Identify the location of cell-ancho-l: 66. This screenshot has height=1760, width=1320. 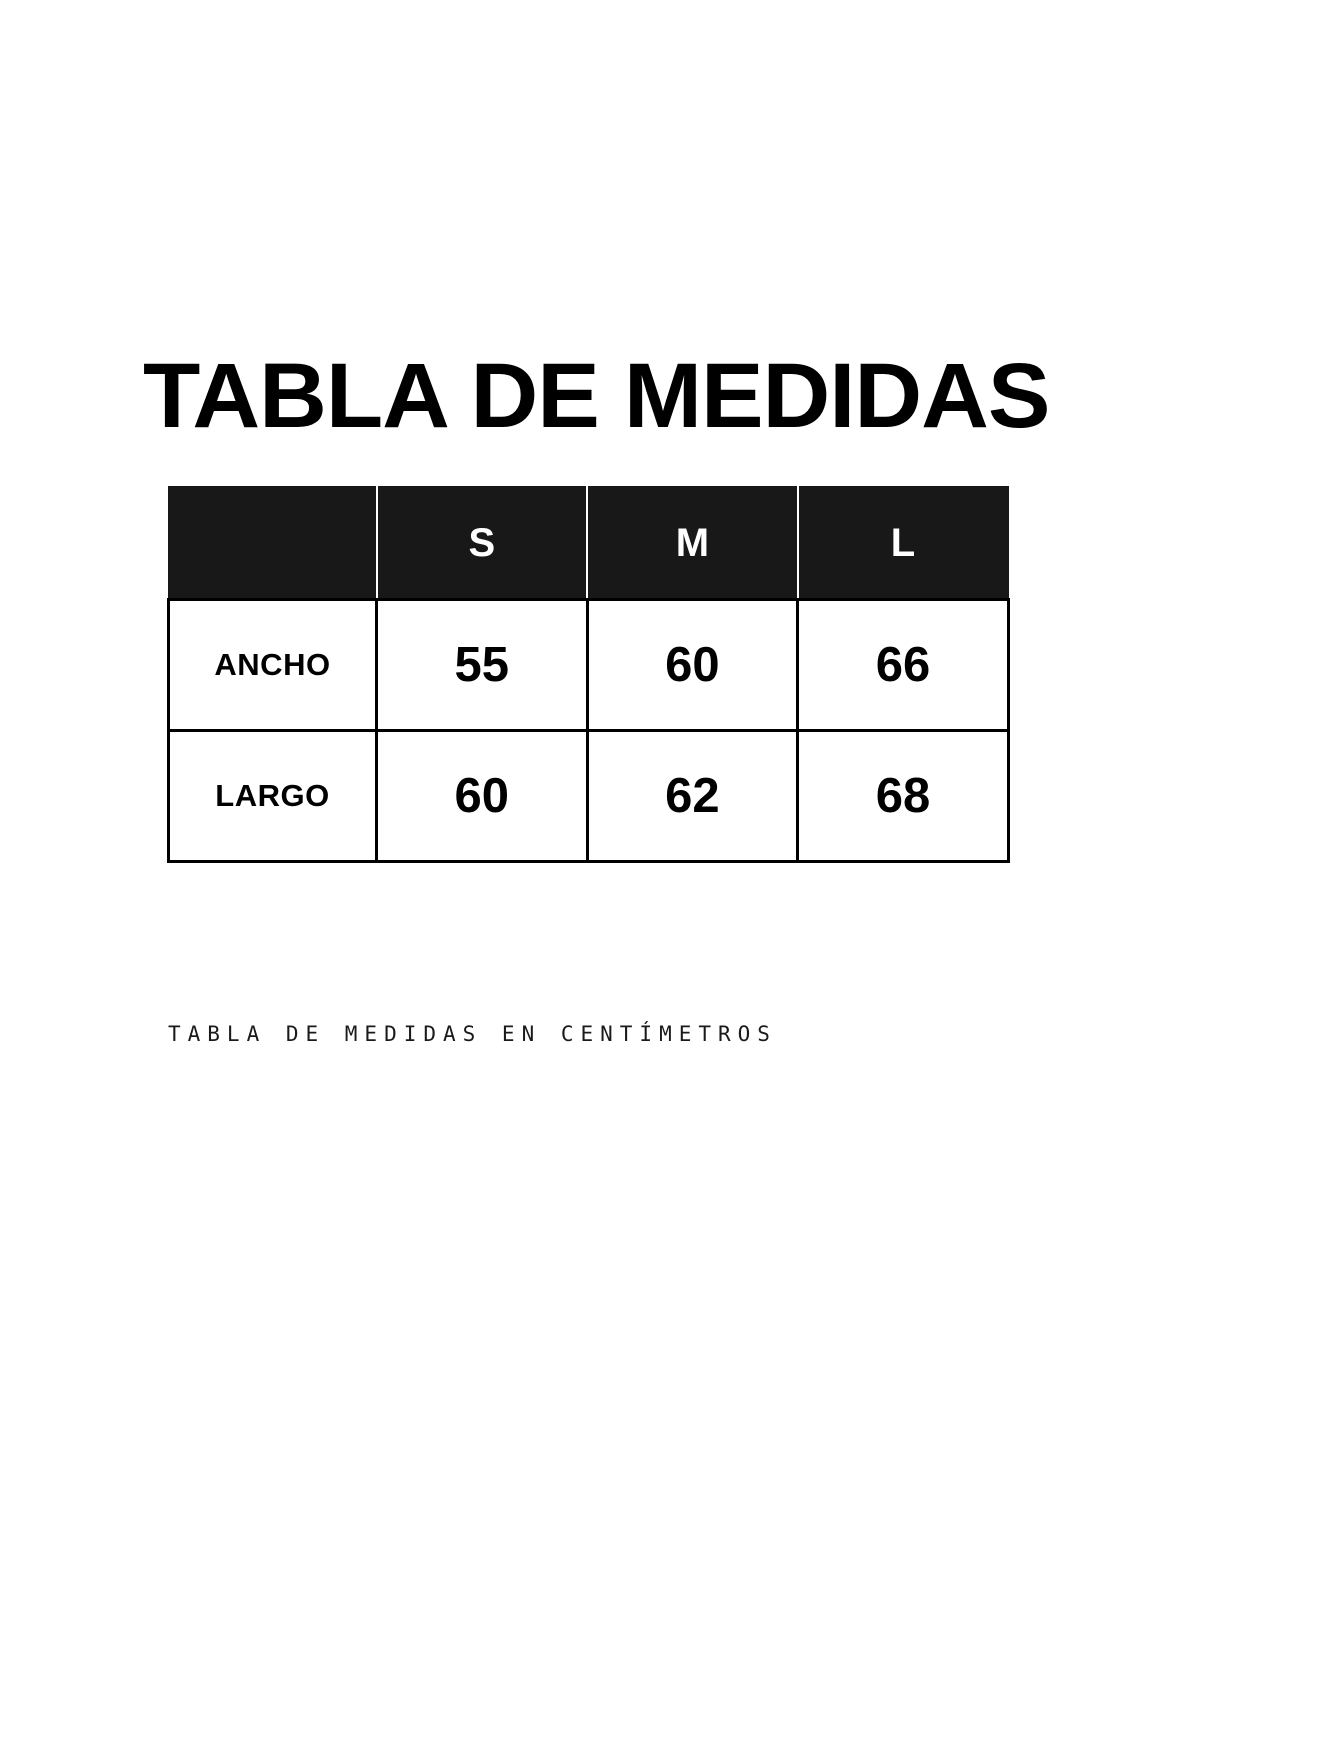
(903, 665).